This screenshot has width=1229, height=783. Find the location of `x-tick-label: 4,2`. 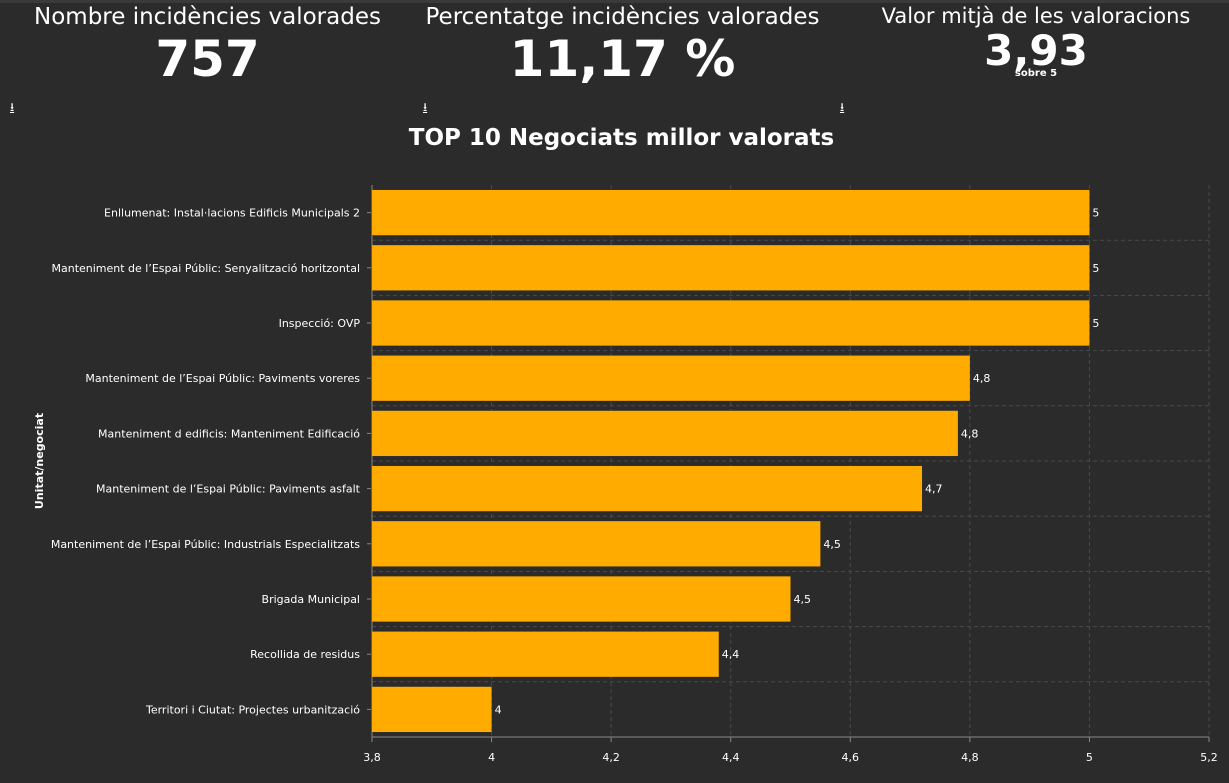

x-tick-label: 4,2 is located at coordinates (611, 757).